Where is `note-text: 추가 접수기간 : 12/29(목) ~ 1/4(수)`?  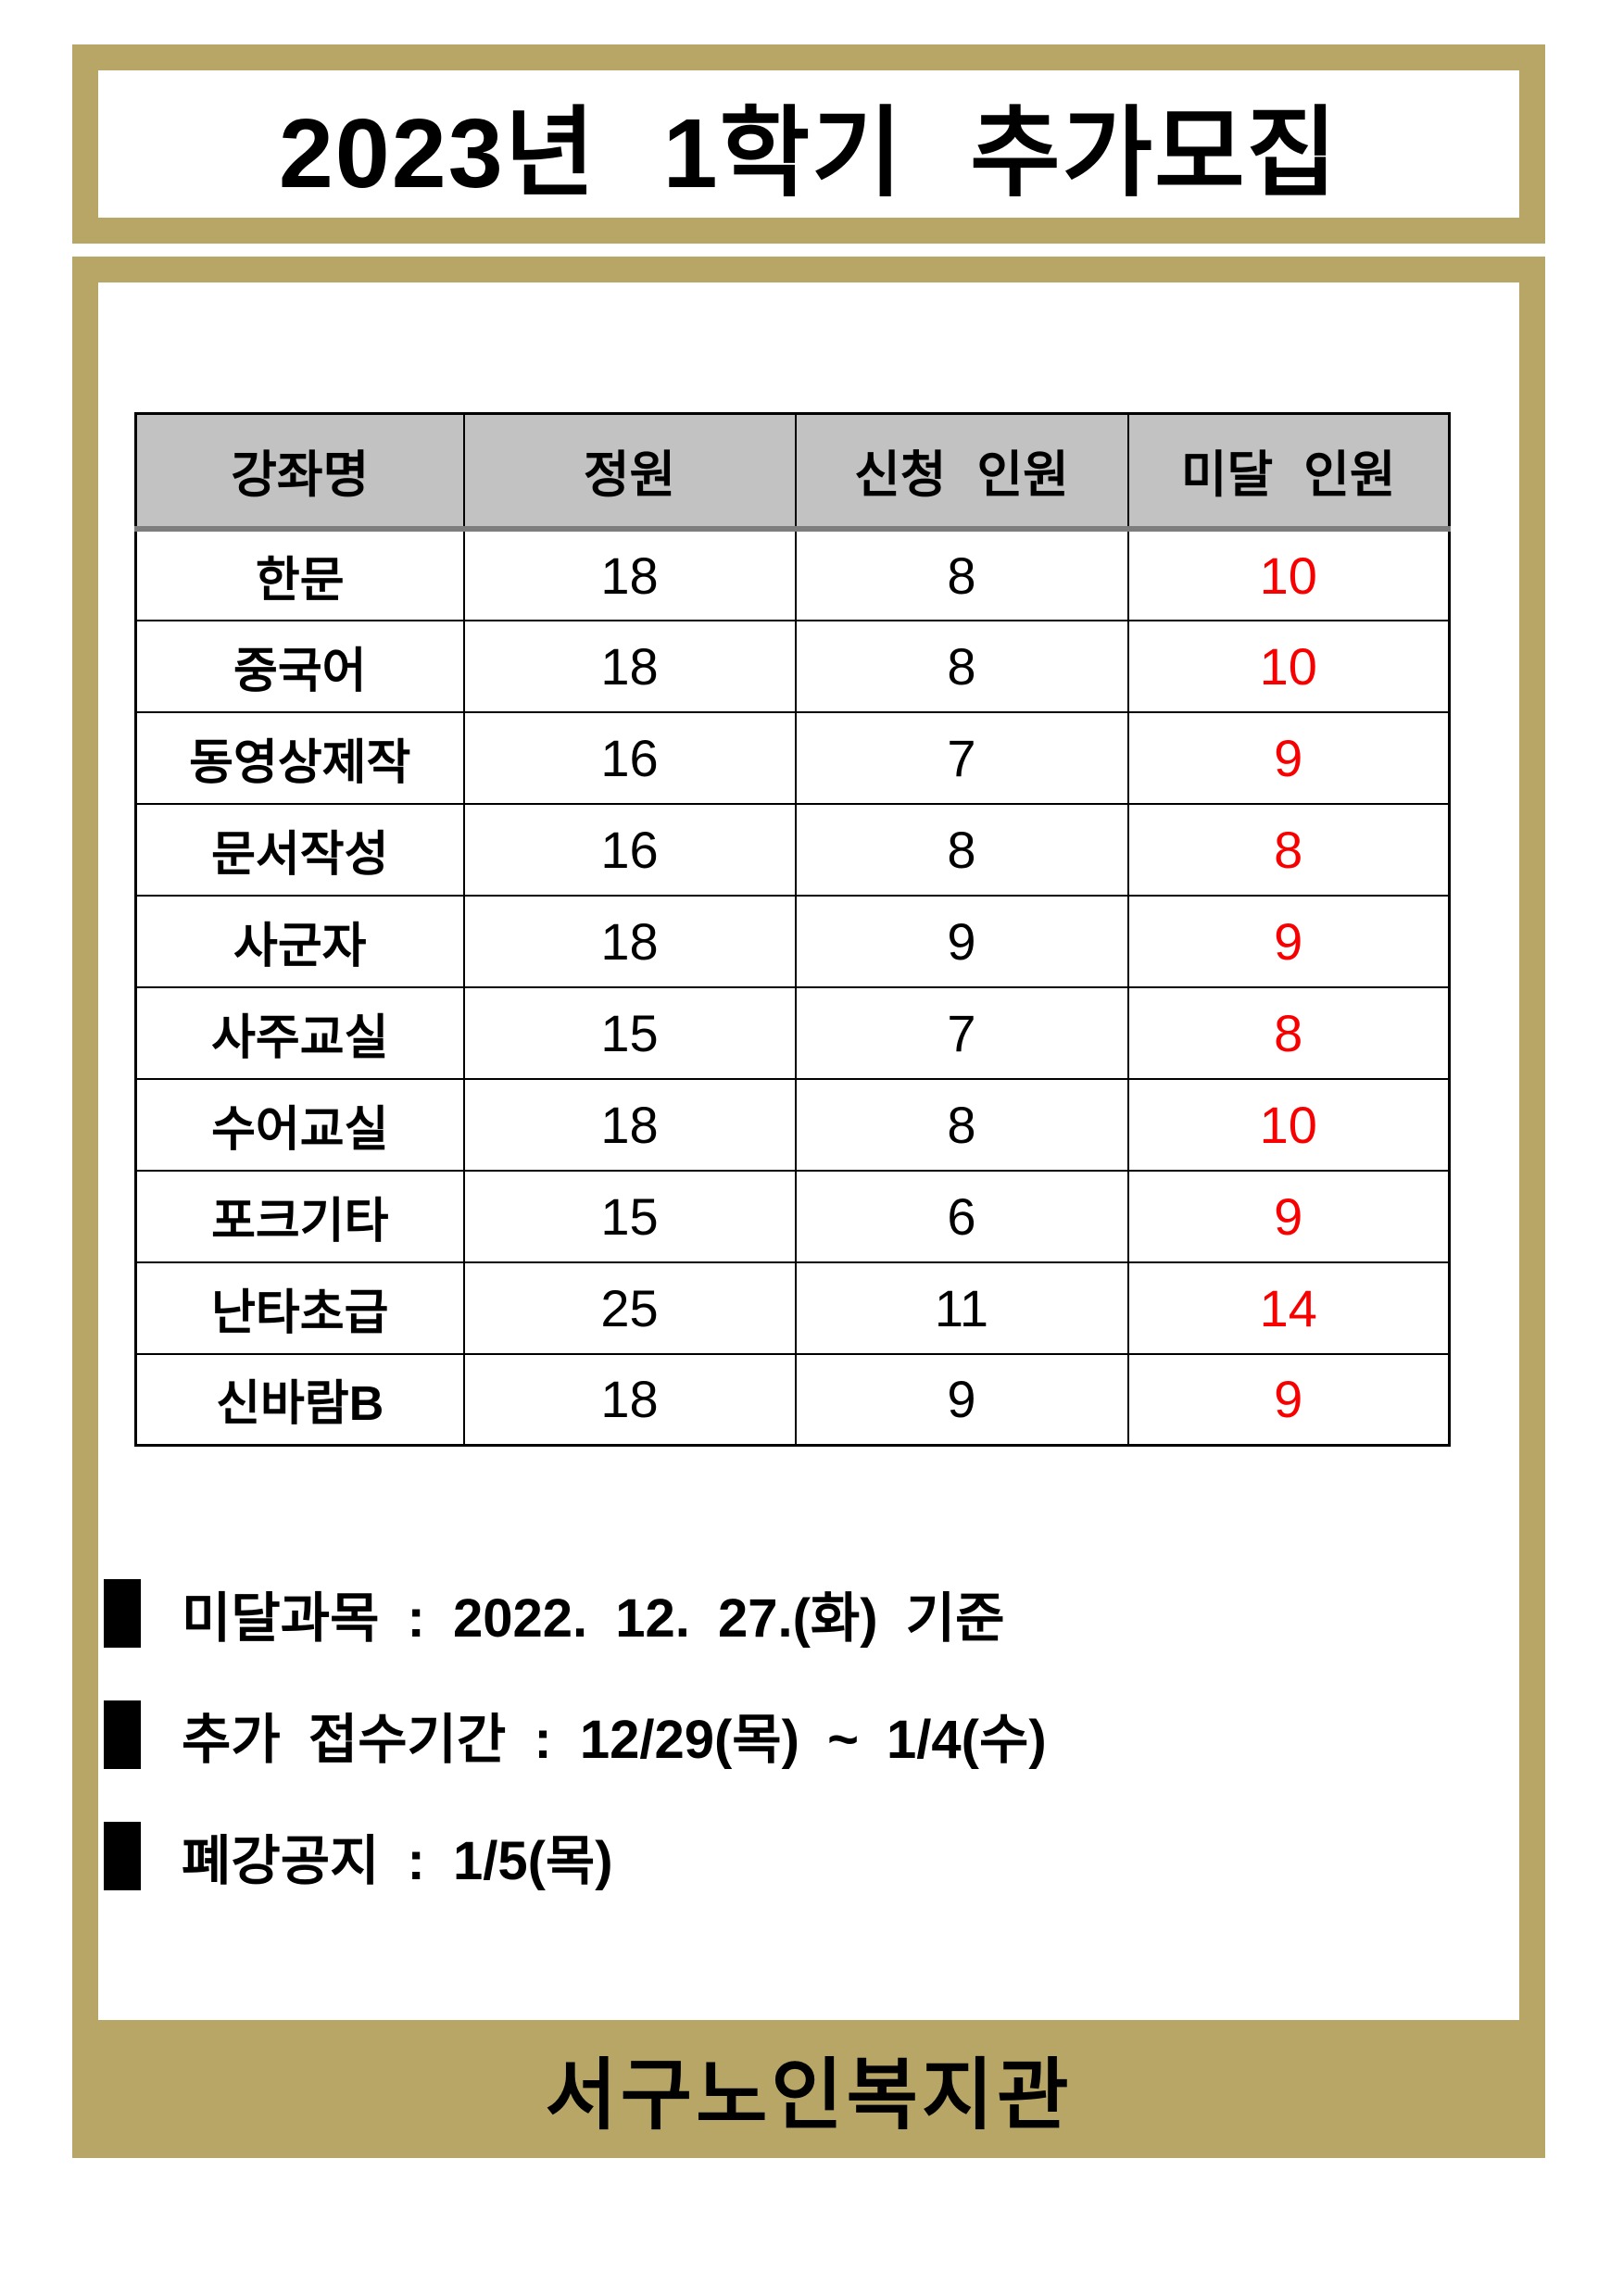
note-text: 추가 접수기간 : 12/29(목) ~ 1/4(수) is located at coordinates (614, 1740).